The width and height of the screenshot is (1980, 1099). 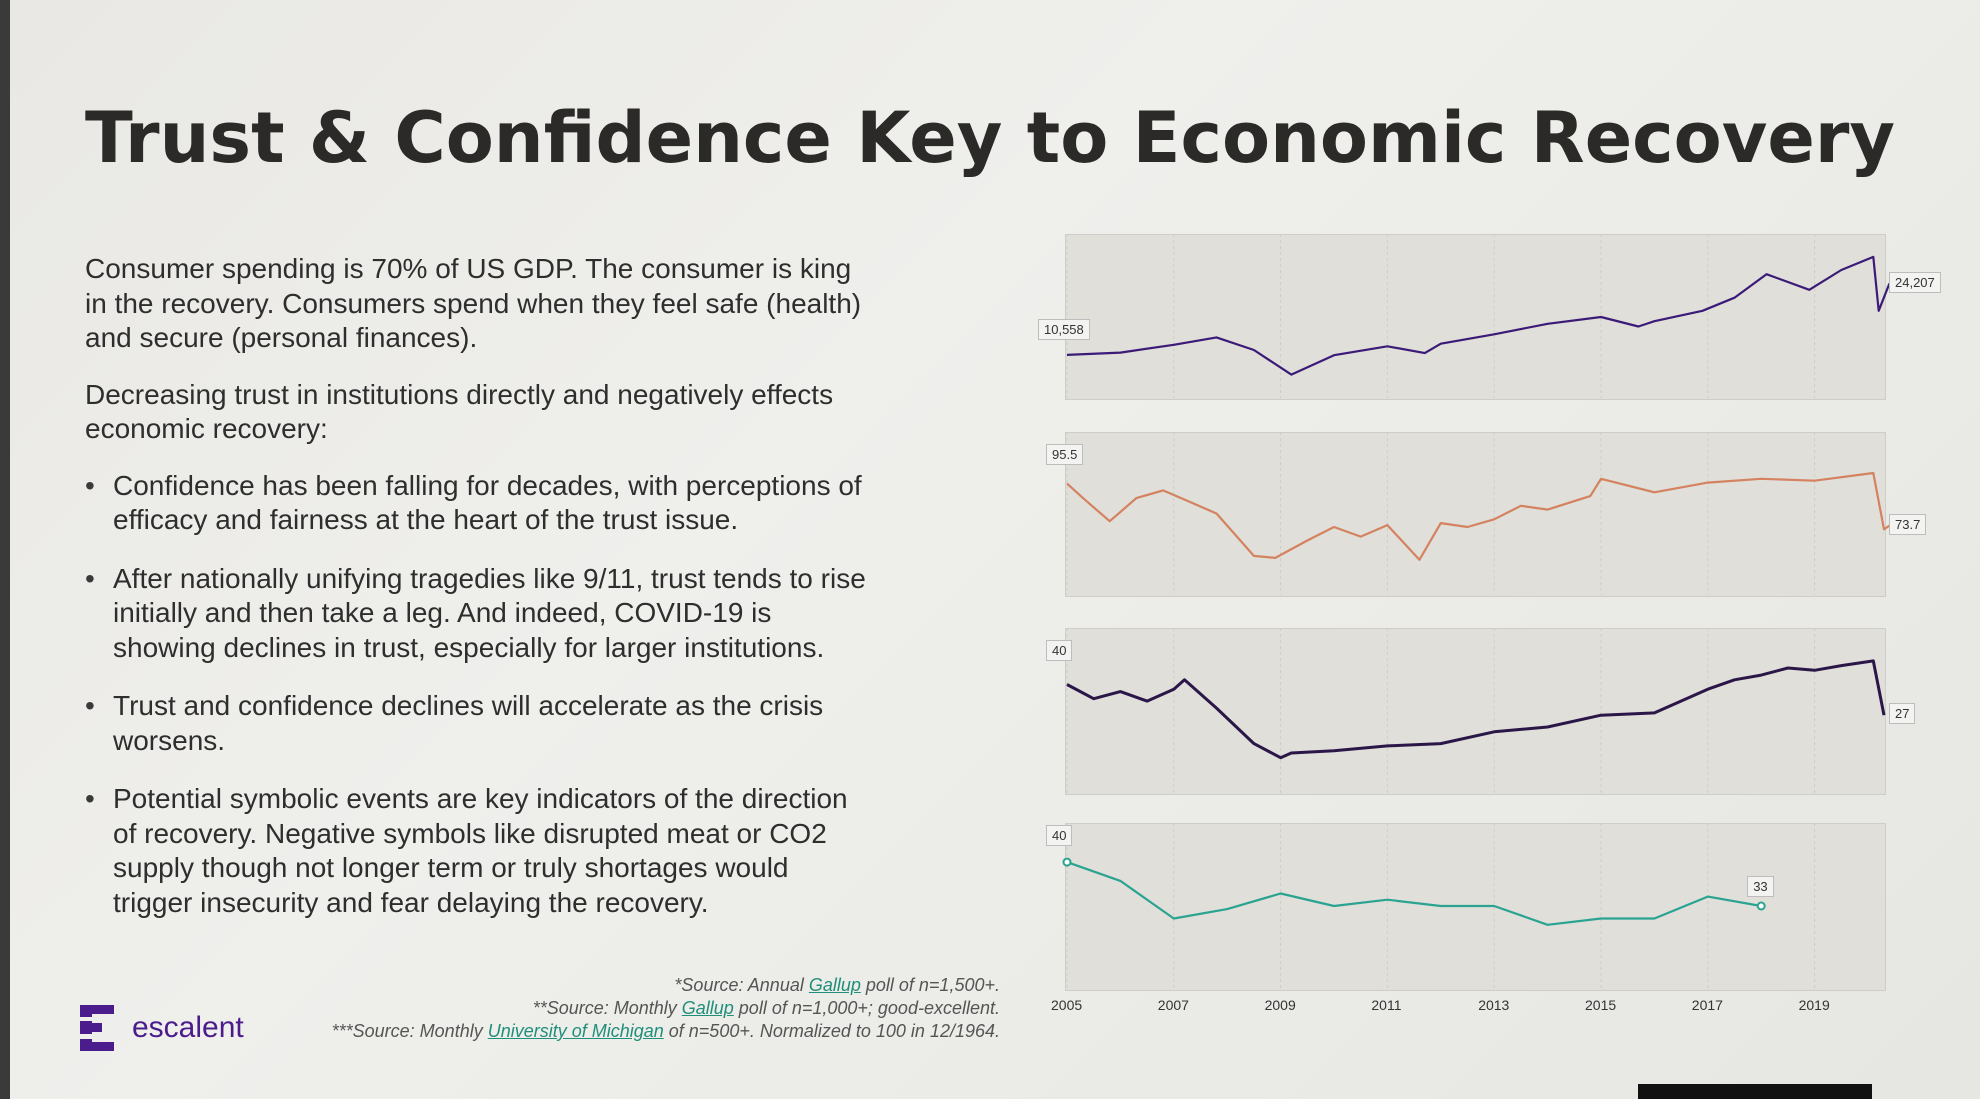 What do you see at coordinates (741, 985) in the screenshot?
I see `source-text: *Source: Annual` at bounding box center [741, 985].